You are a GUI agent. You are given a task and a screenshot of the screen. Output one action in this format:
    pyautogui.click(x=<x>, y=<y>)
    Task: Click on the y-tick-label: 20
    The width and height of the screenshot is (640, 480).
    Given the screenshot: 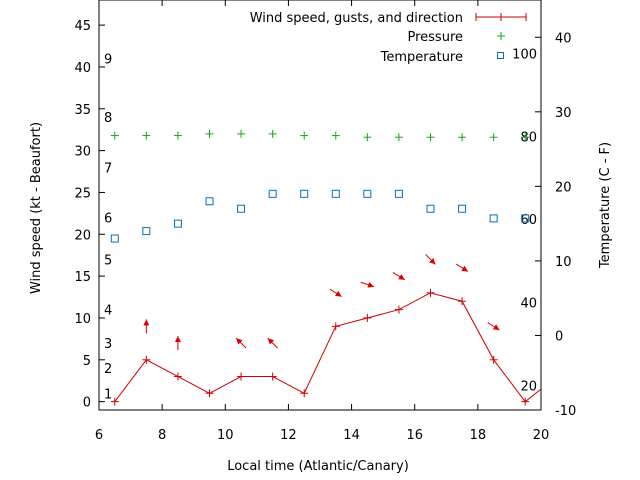 What is the action you would take?
    pyautogui.click(x=82, y=235)
    